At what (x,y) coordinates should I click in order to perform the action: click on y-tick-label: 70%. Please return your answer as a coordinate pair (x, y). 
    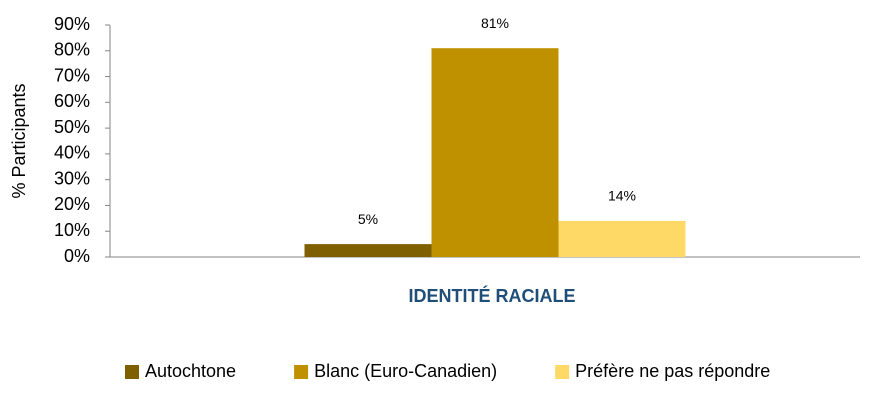
    Looking at the image, I should click on (72, 75).